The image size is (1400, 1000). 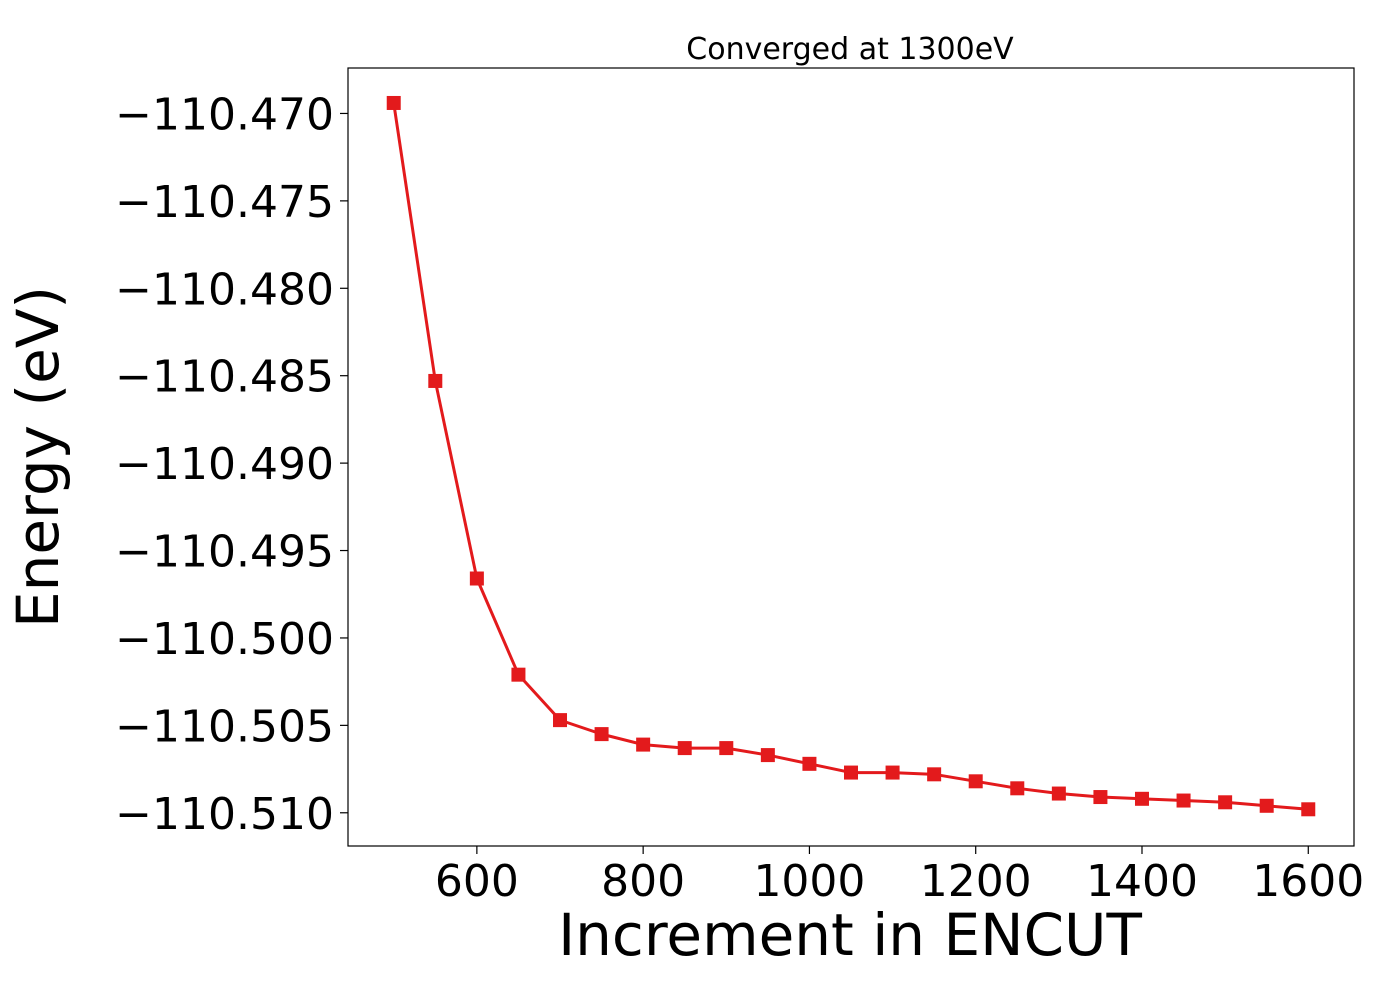 I want to click on y-tick-label: −110.495, so click(x=224, y=552).